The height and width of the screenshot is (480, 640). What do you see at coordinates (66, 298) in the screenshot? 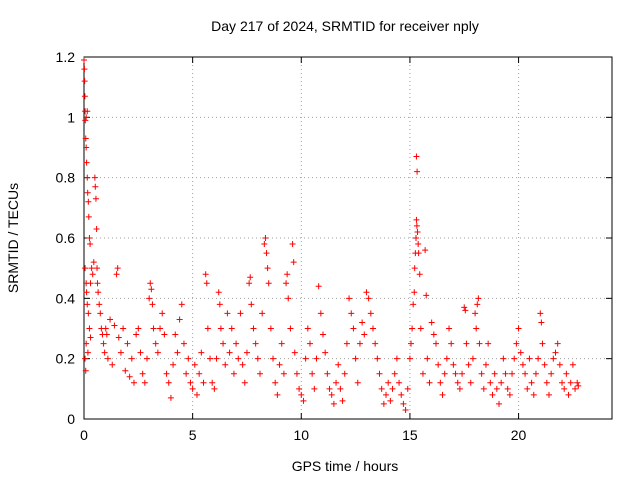
I see `y-tick-label: 0.4` at bounding box center [66, 298].